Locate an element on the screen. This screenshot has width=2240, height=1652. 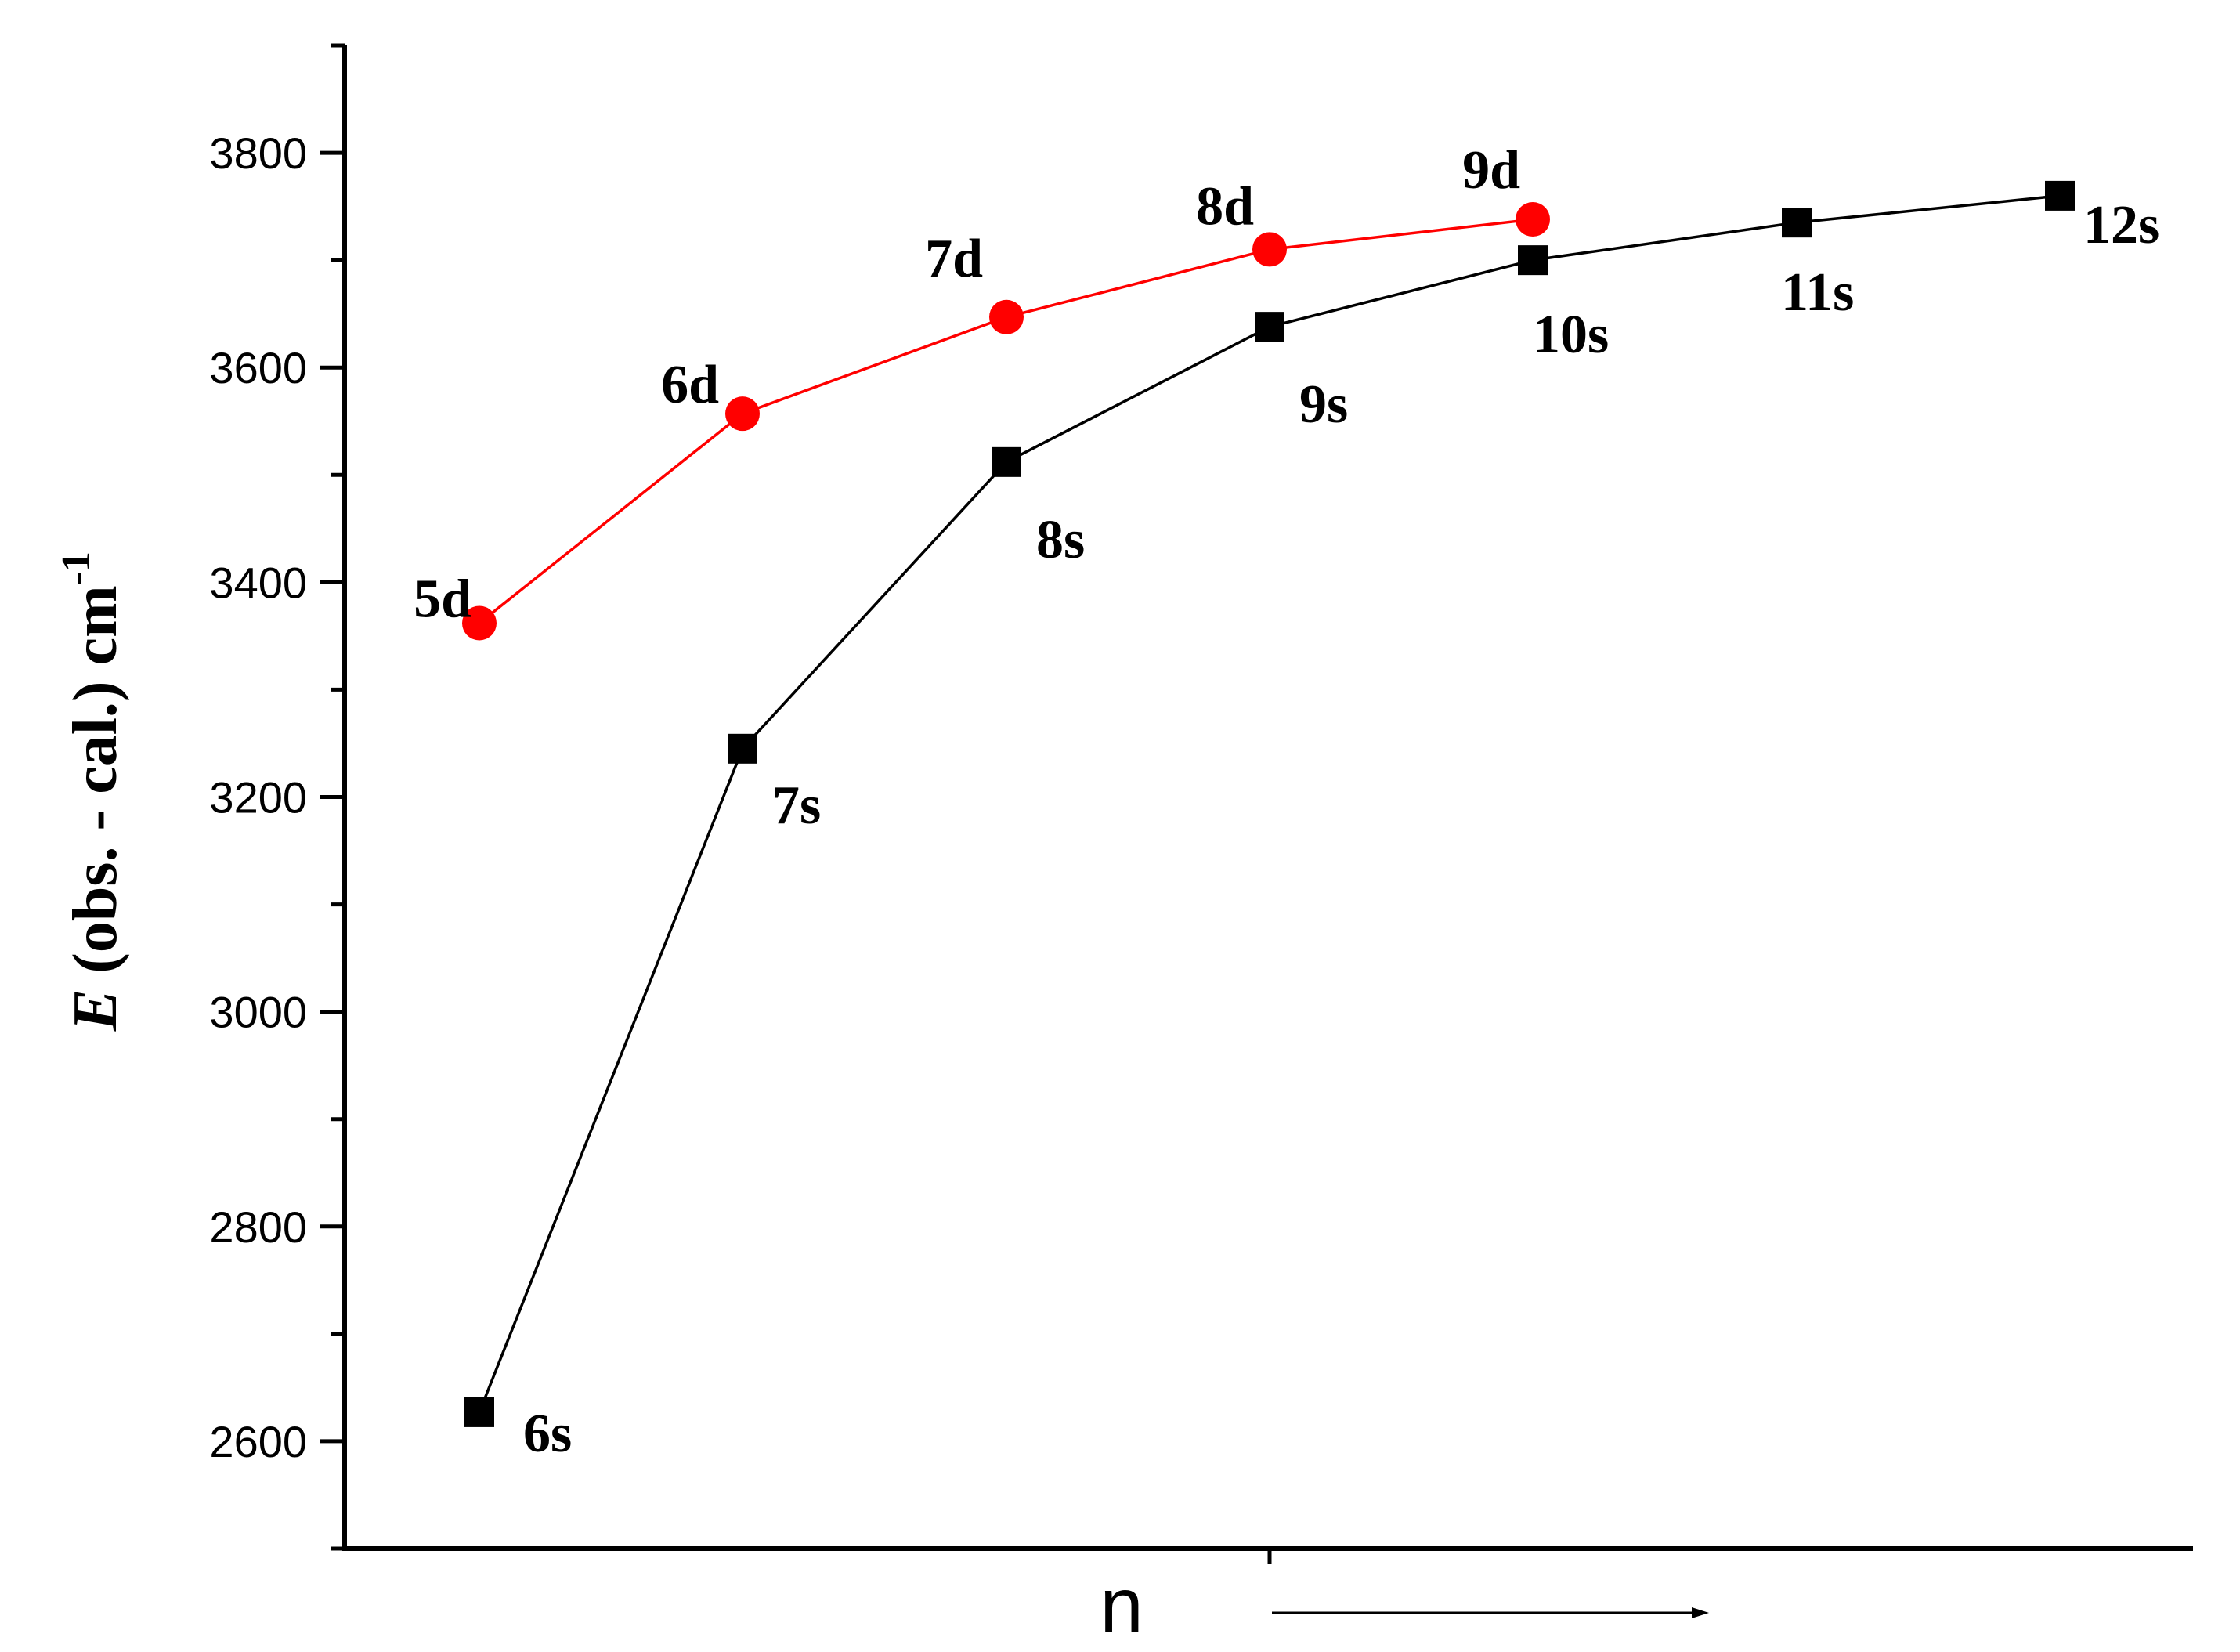
data-point-label: 8s is located at coordinates (1060, 540).